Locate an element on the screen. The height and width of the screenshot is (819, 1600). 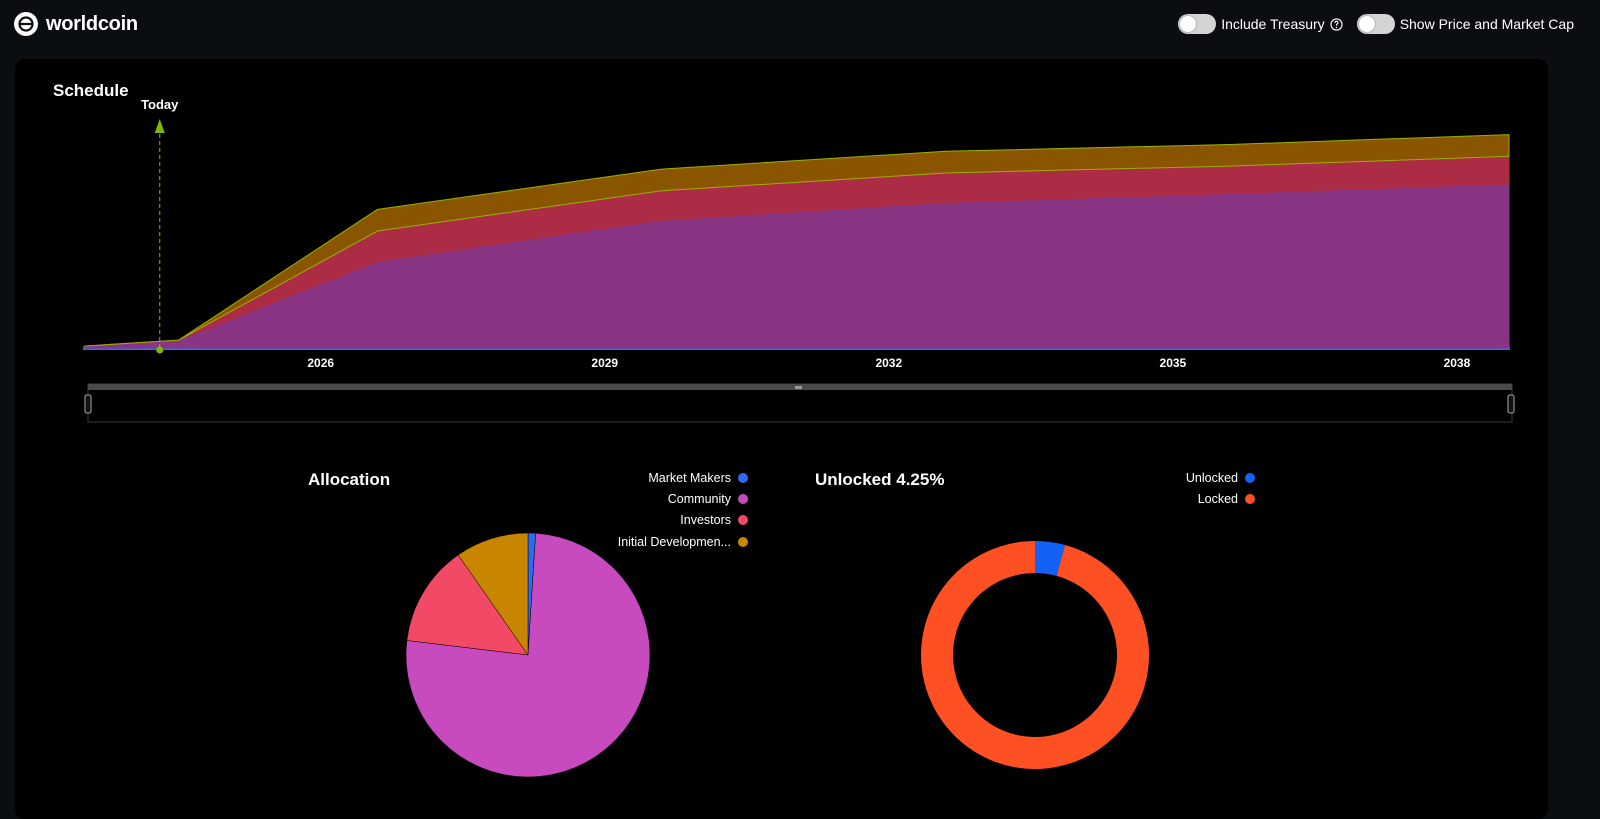
donut-slice-locked is located at coordinates (1035, 655).